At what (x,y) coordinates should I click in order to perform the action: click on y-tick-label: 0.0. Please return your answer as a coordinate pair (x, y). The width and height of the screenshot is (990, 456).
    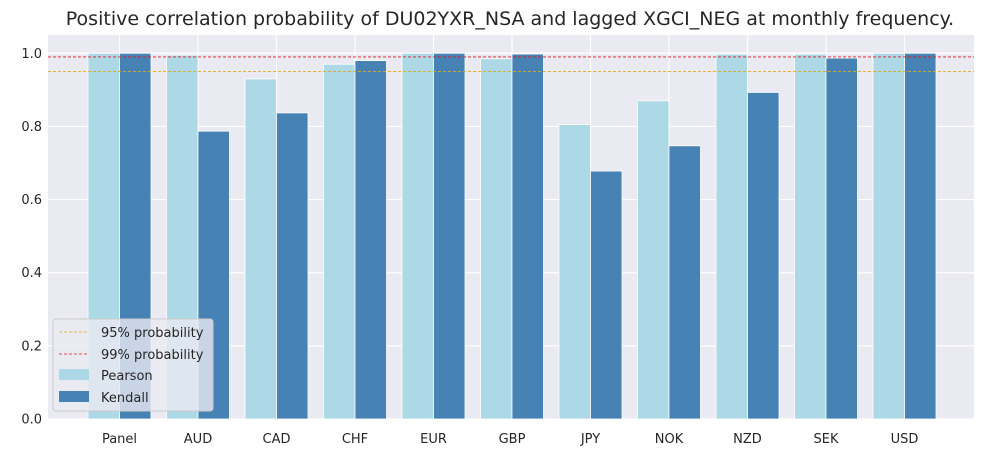
    Looking at the image, I should click on (31, 420).